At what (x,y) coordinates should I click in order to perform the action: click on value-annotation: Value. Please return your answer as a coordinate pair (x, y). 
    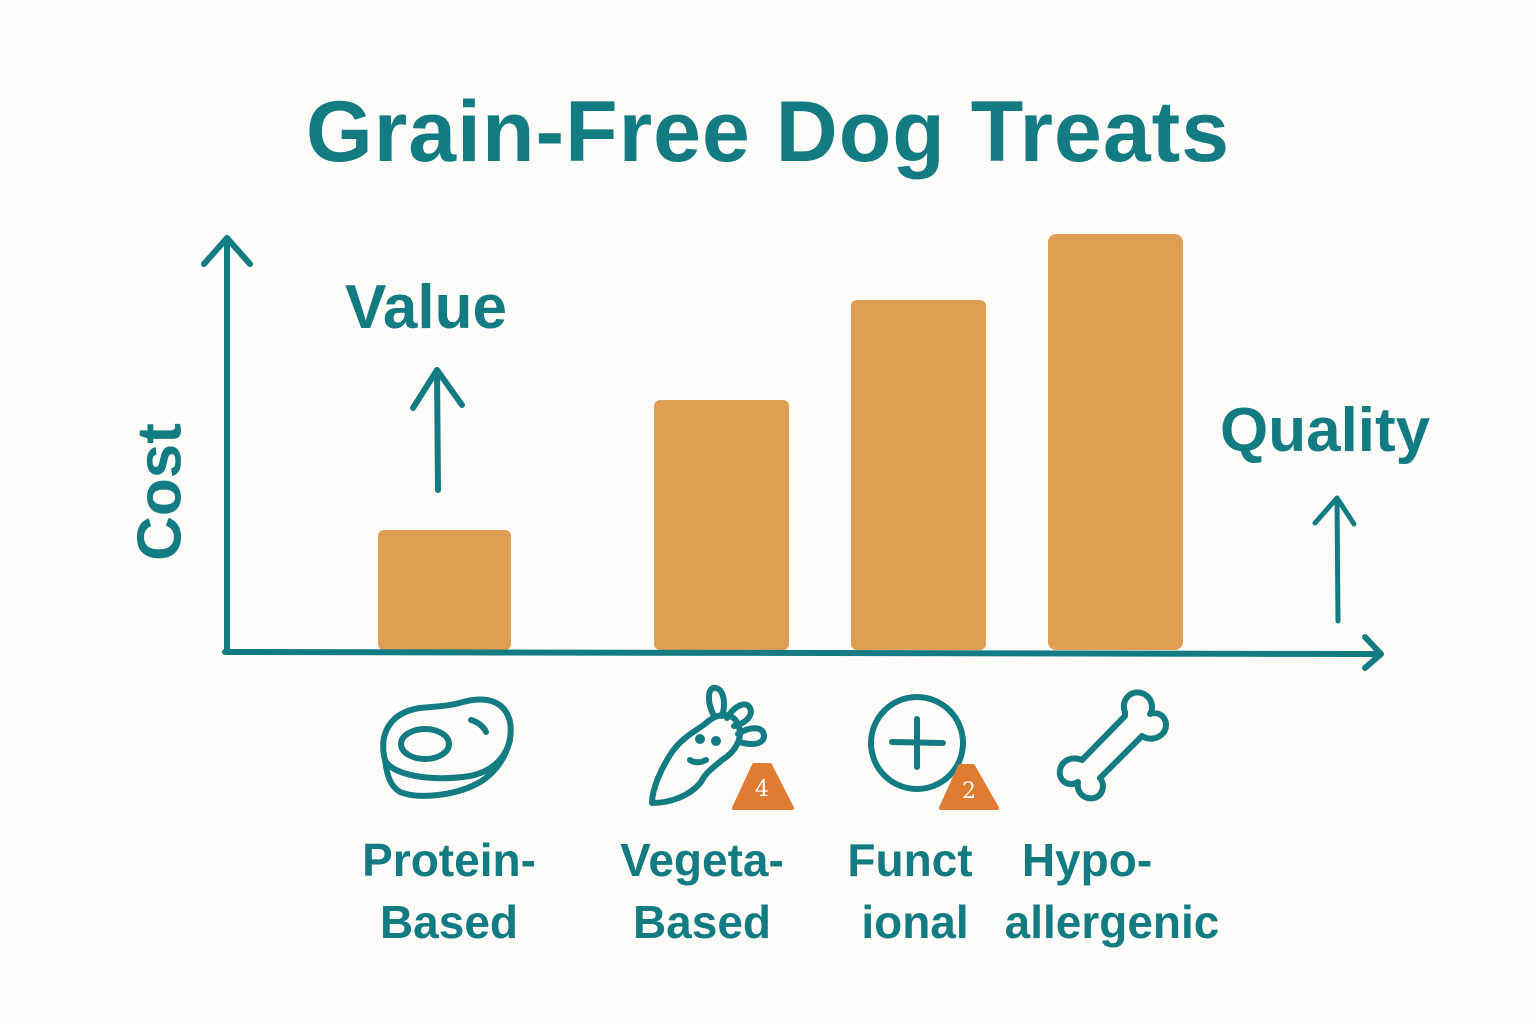
    Looking at the image, I should click on (426, 307).